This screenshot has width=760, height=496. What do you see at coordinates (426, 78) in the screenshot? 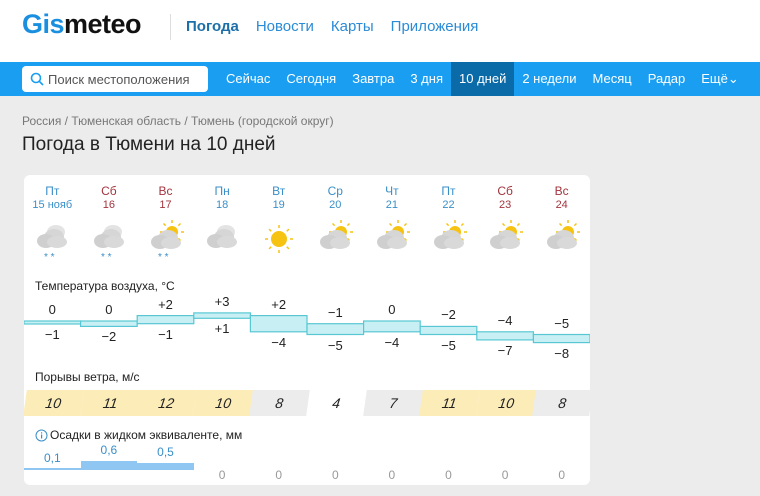
I see `tab-3: 3 дня` at bounding box center [426, 78].